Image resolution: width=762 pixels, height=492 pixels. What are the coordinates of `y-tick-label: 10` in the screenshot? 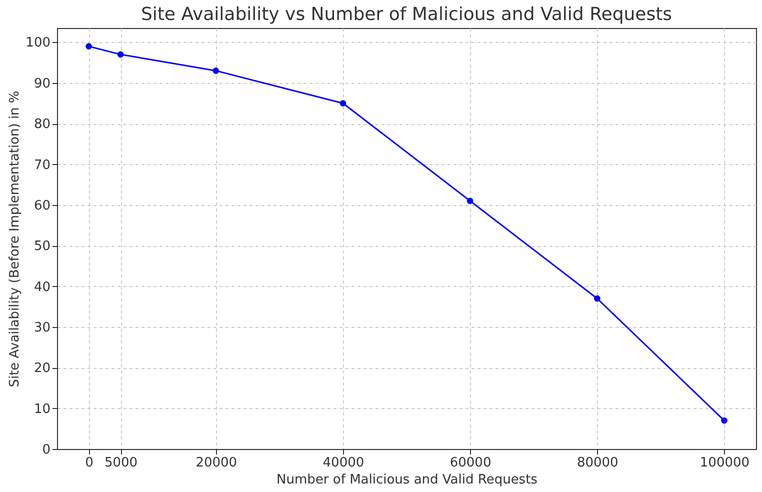 It's located at (42, 409).